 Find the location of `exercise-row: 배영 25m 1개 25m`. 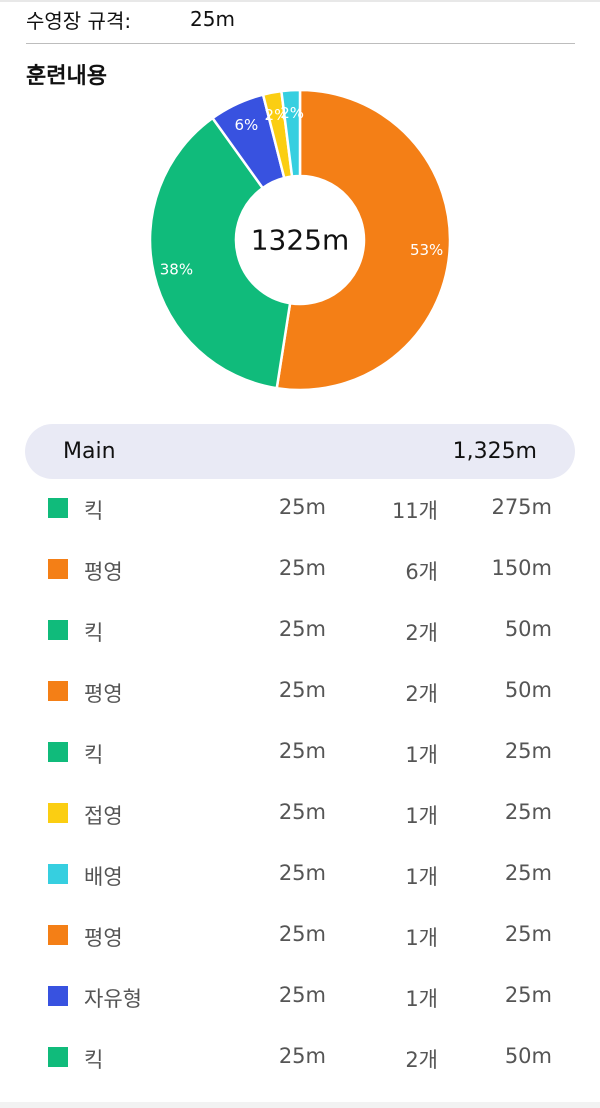

exercise-row: 배영 25m 1개 25m is located at coordinates (300, 874).